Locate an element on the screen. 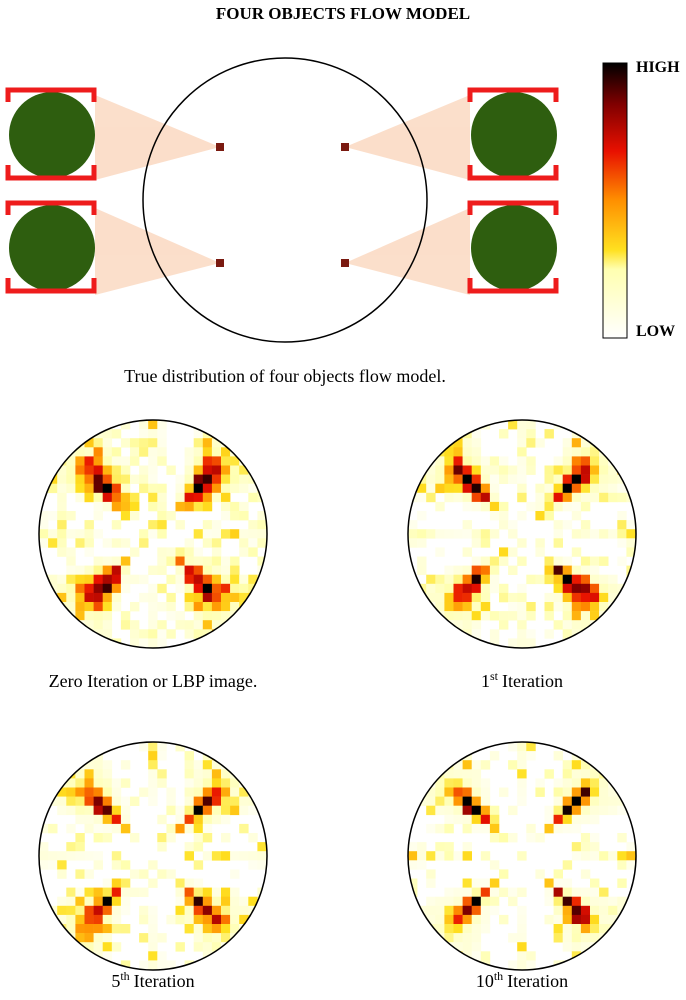  caption-text: Iteration is located at coordinates (532, 681).